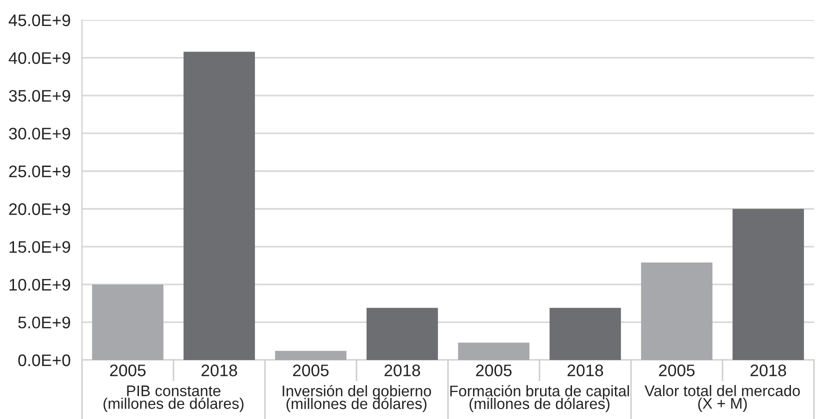  I want to click on y-tick-label: 30.0E+9, so click(39, 134).